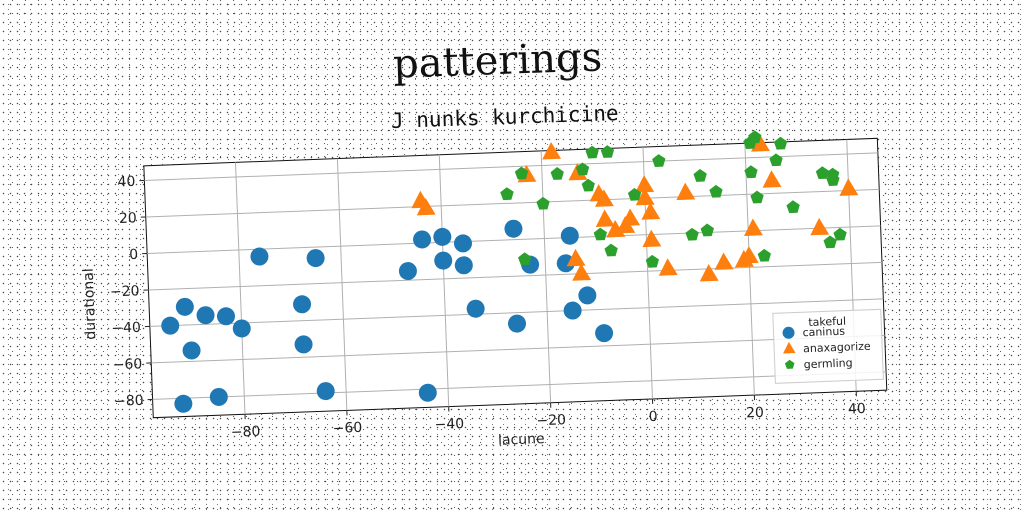  Describe the element at coordinates (125, 291) in the screenshot. I see `y-tick-label: −20` at that location.